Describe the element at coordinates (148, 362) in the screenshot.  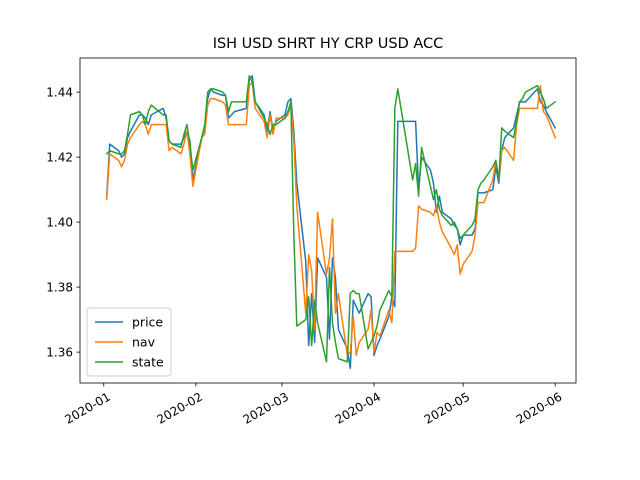
I see `legend-label-state: state` at that location.